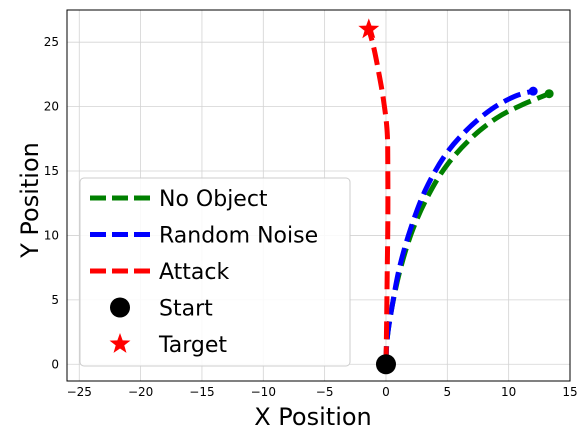 Image resolution: width=580 pixels, height=442 pixels. I want to click on y-tick-label: 0, so click(55, 364).